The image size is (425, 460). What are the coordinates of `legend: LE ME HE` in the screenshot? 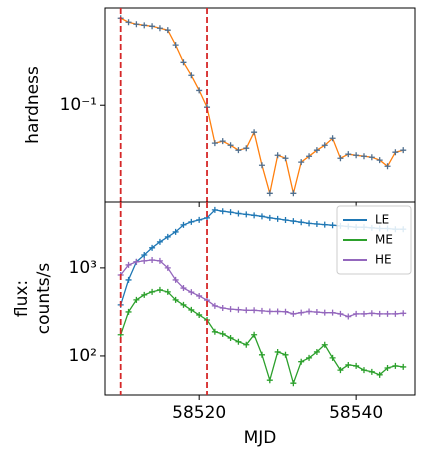 It's located at (374, 240).